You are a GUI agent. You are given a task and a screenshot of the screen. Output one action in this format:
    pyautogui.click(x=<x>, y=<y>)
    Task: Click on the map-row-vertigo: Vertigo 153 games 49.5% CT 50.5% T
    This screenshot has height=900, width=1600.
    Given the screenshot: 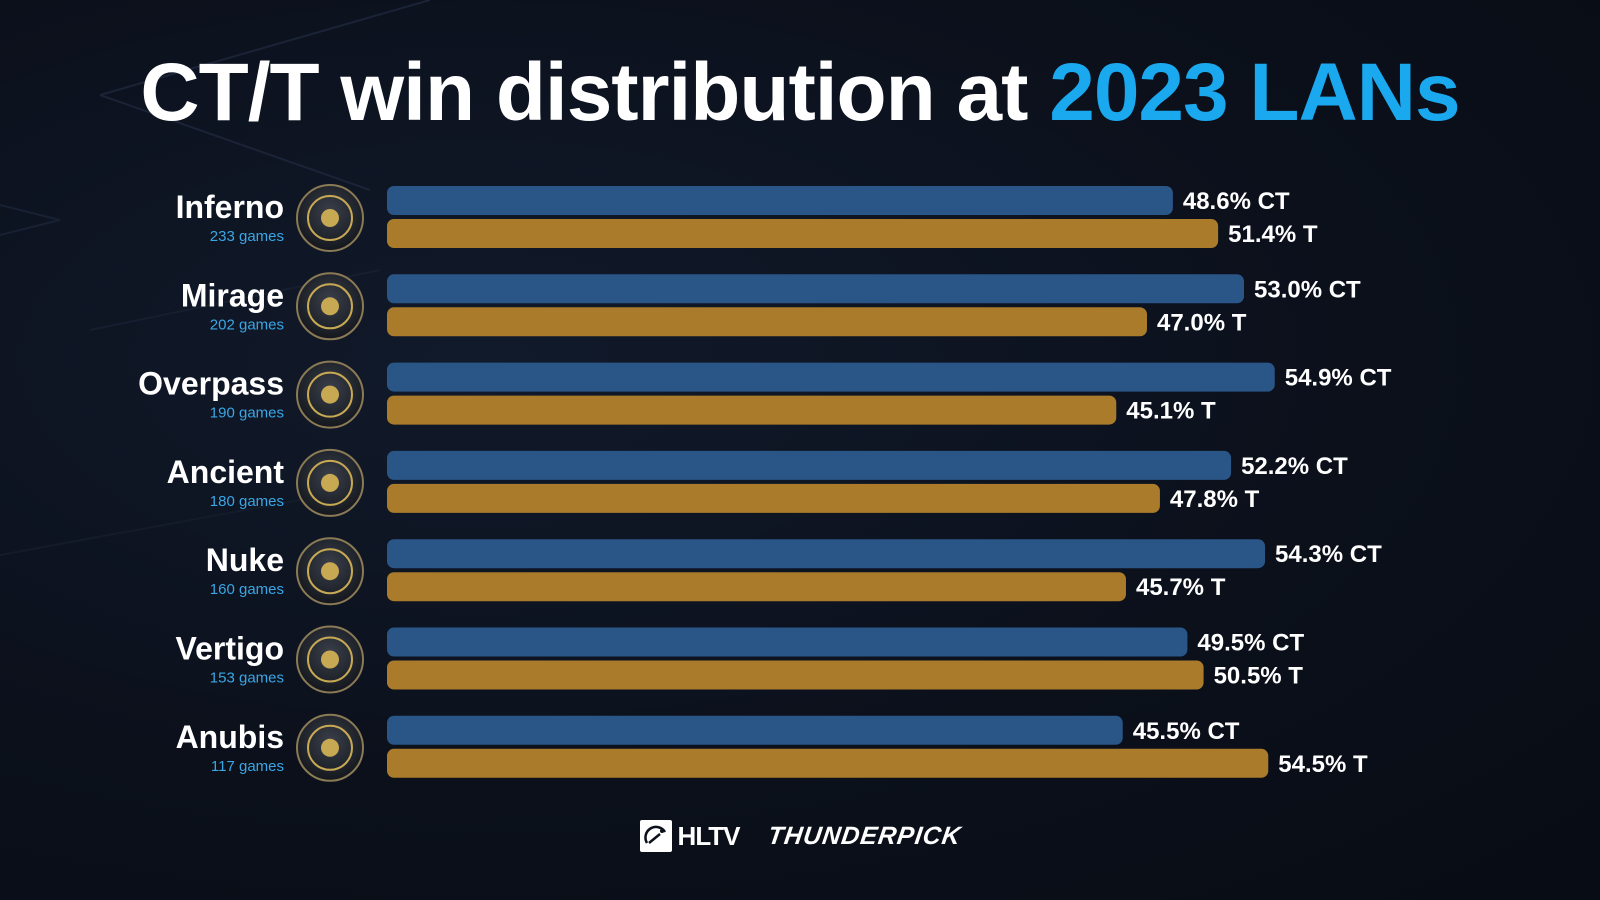 What is the action you would take?
    pyautogui.click(x=740, y=659)
    